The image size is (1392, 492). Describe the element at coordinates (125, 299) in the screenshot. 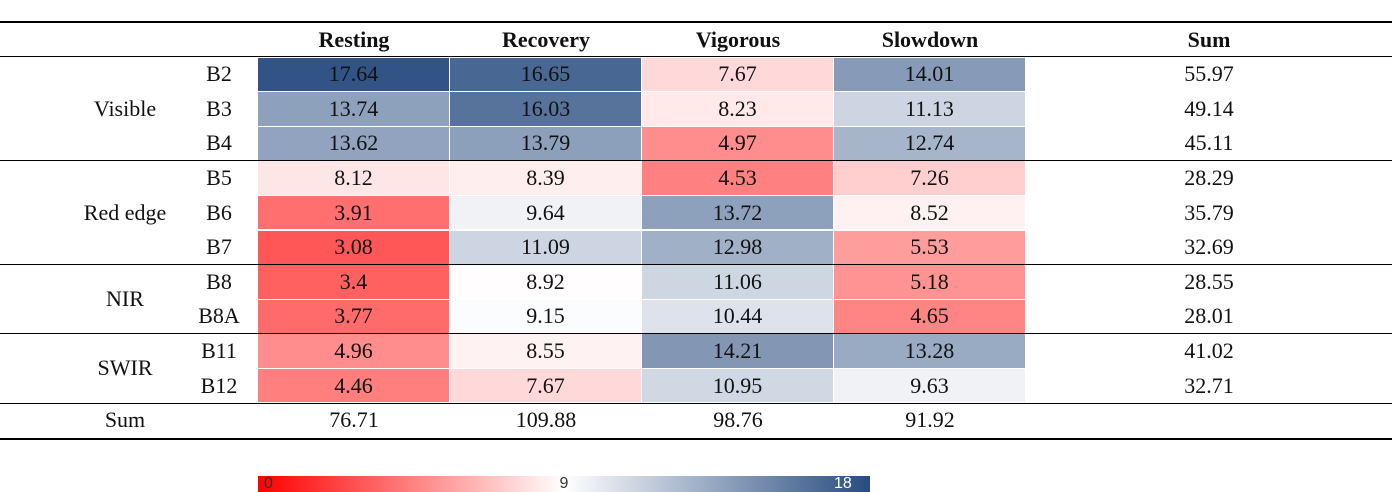

I see `group-label: NIR` at that location.